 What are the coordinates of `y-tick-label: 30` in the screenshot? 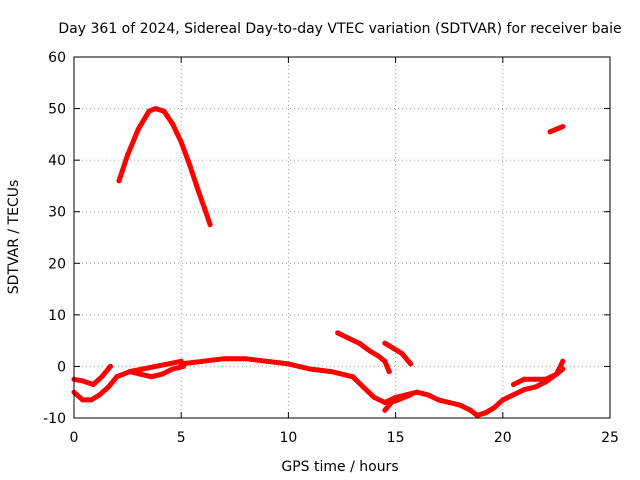 It's located at (57, 213).